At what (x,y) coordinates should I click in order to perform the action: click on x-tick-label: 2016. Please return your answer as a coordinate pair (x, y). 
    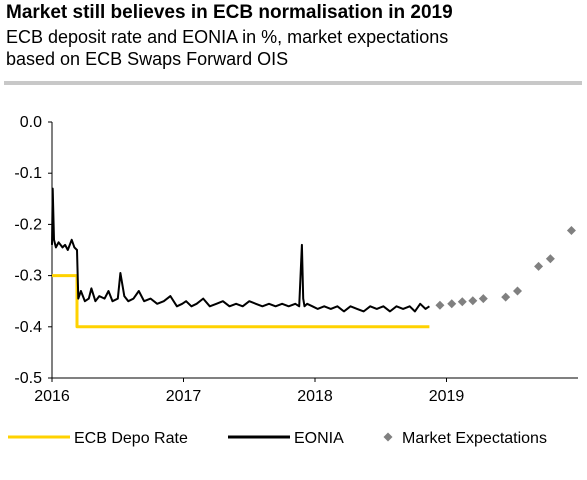
    Looking at the image, I should click on (52, 396).